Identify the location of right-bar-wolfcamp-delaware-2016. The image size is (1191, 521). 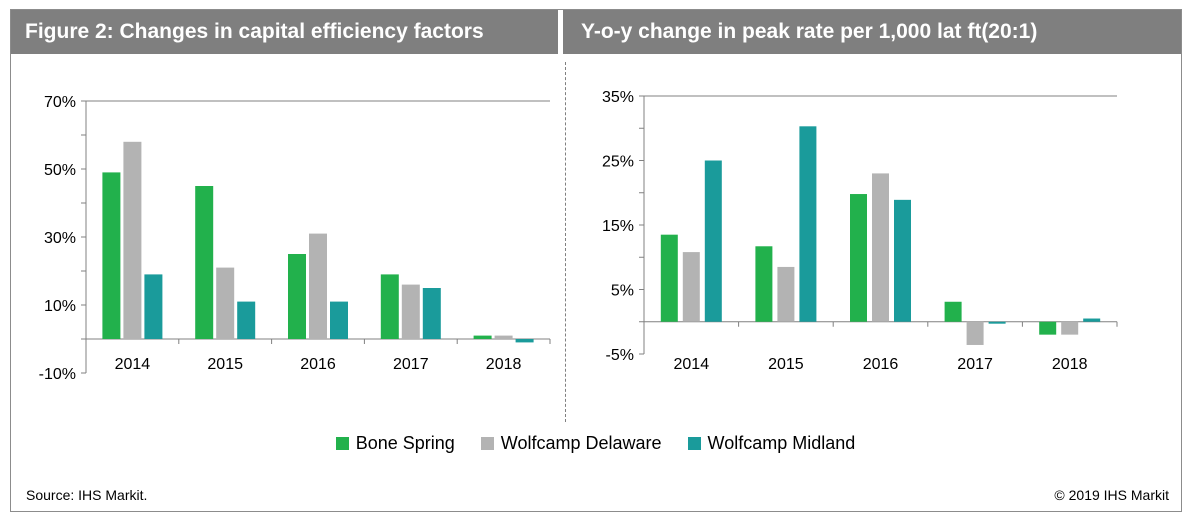
(880, 247).